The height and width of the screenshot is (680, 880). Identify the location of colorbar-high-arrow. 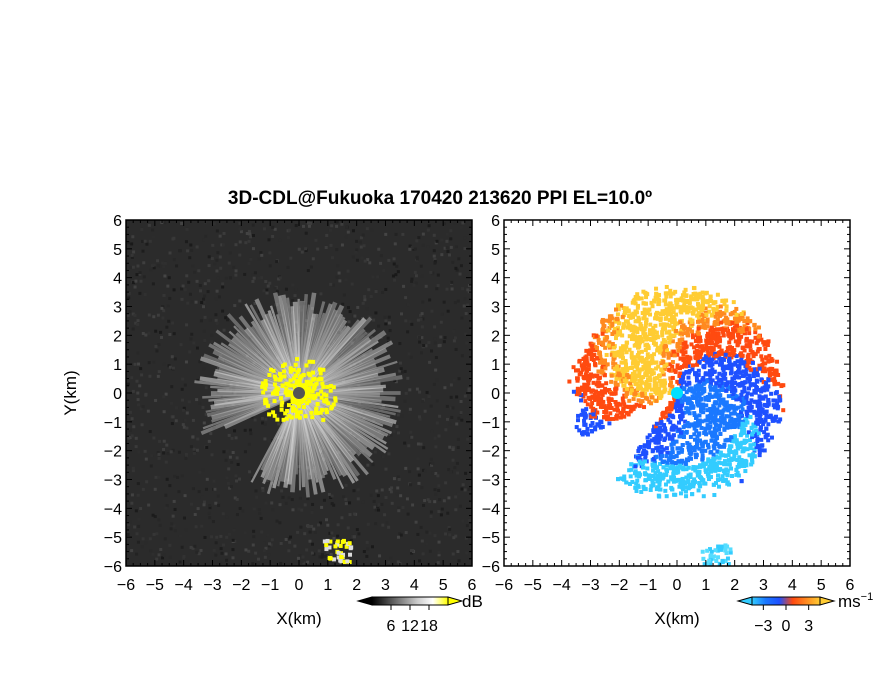
(455, 601).